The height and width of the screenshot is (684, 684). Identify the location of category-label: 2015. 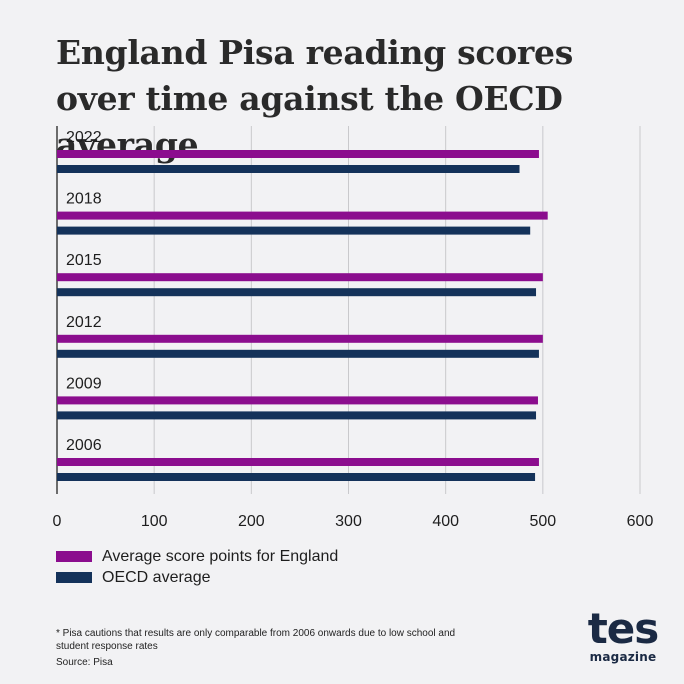
(84, 260).